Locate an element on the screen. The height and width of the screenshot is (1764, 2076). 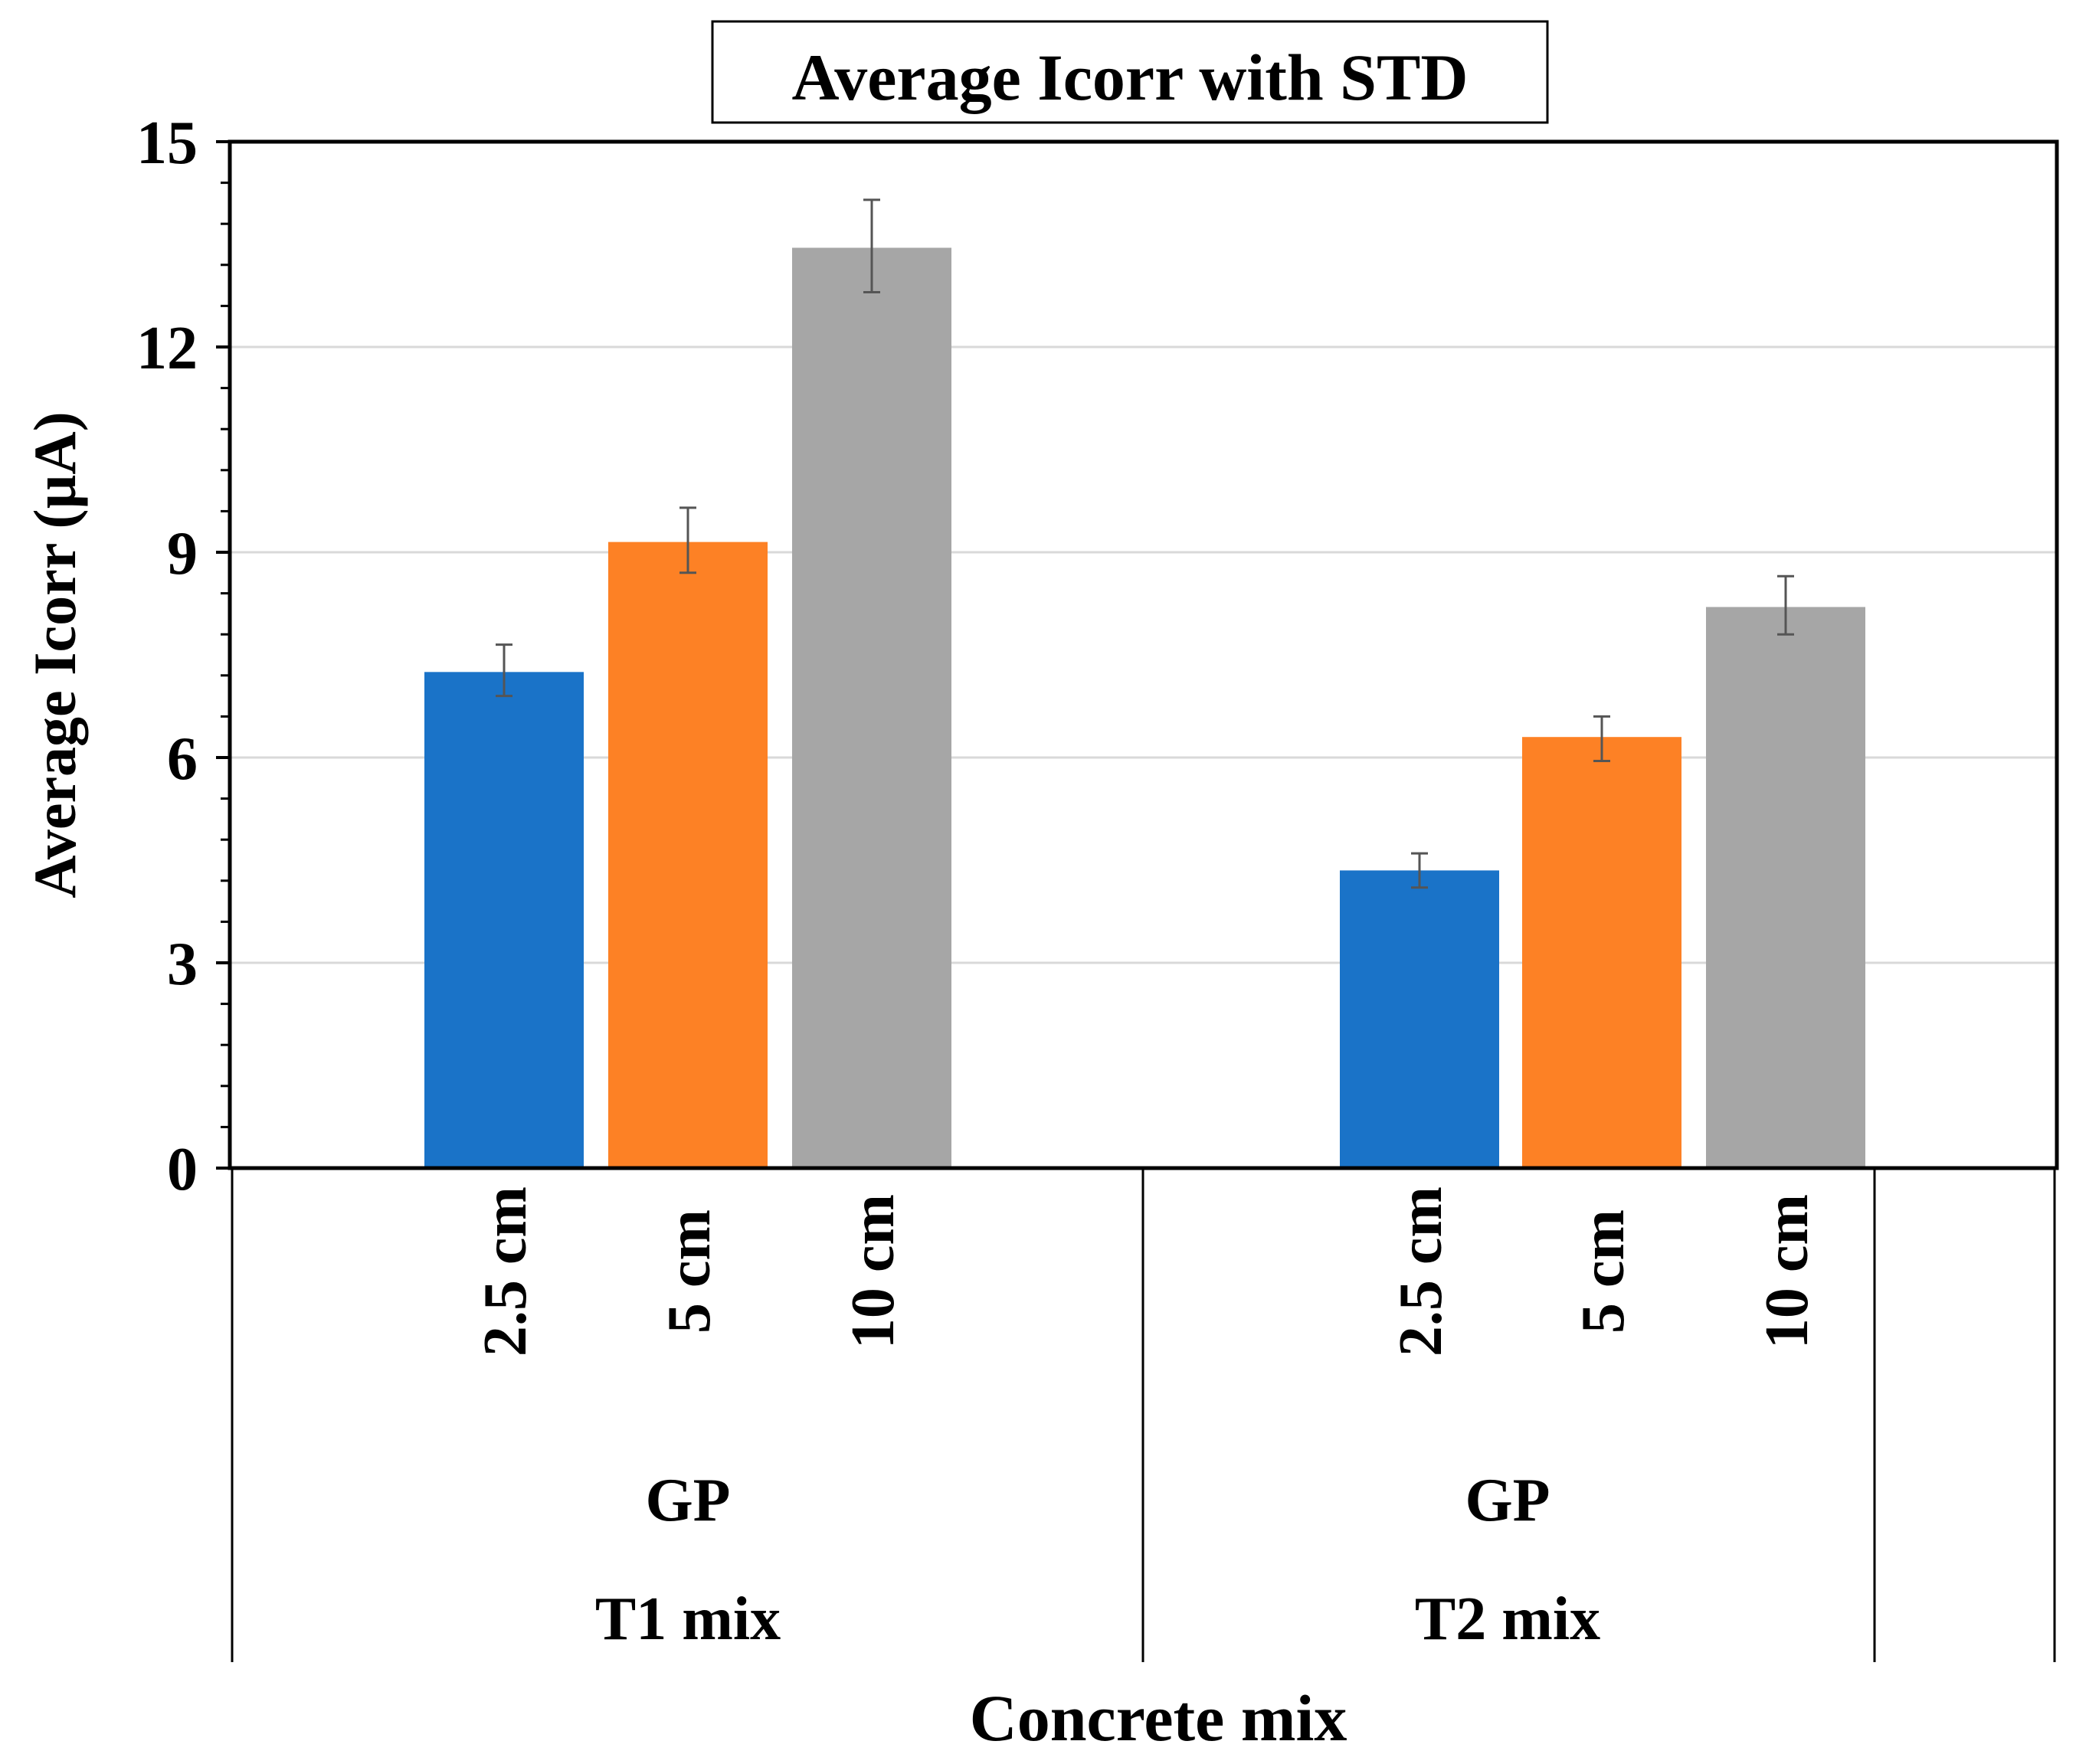
y-tick-label: 12 is located at coordinates (167, 348).